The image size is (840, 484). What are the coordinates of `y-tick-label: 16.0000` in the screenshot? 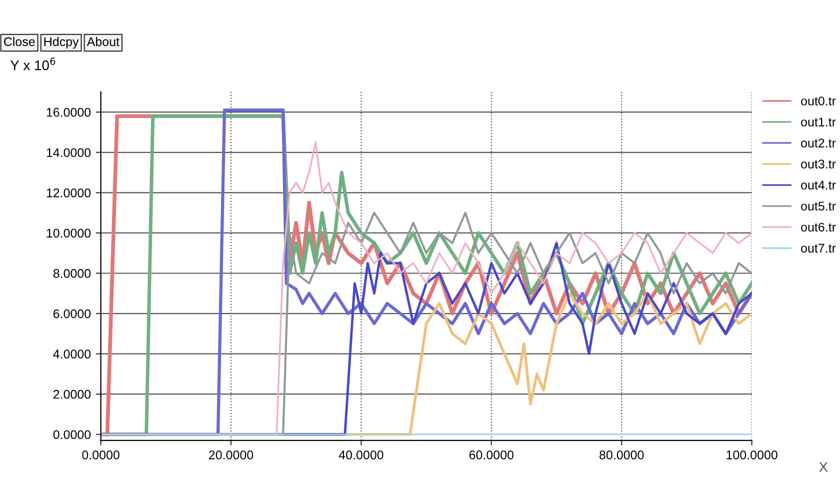 It's located at (68, 112).